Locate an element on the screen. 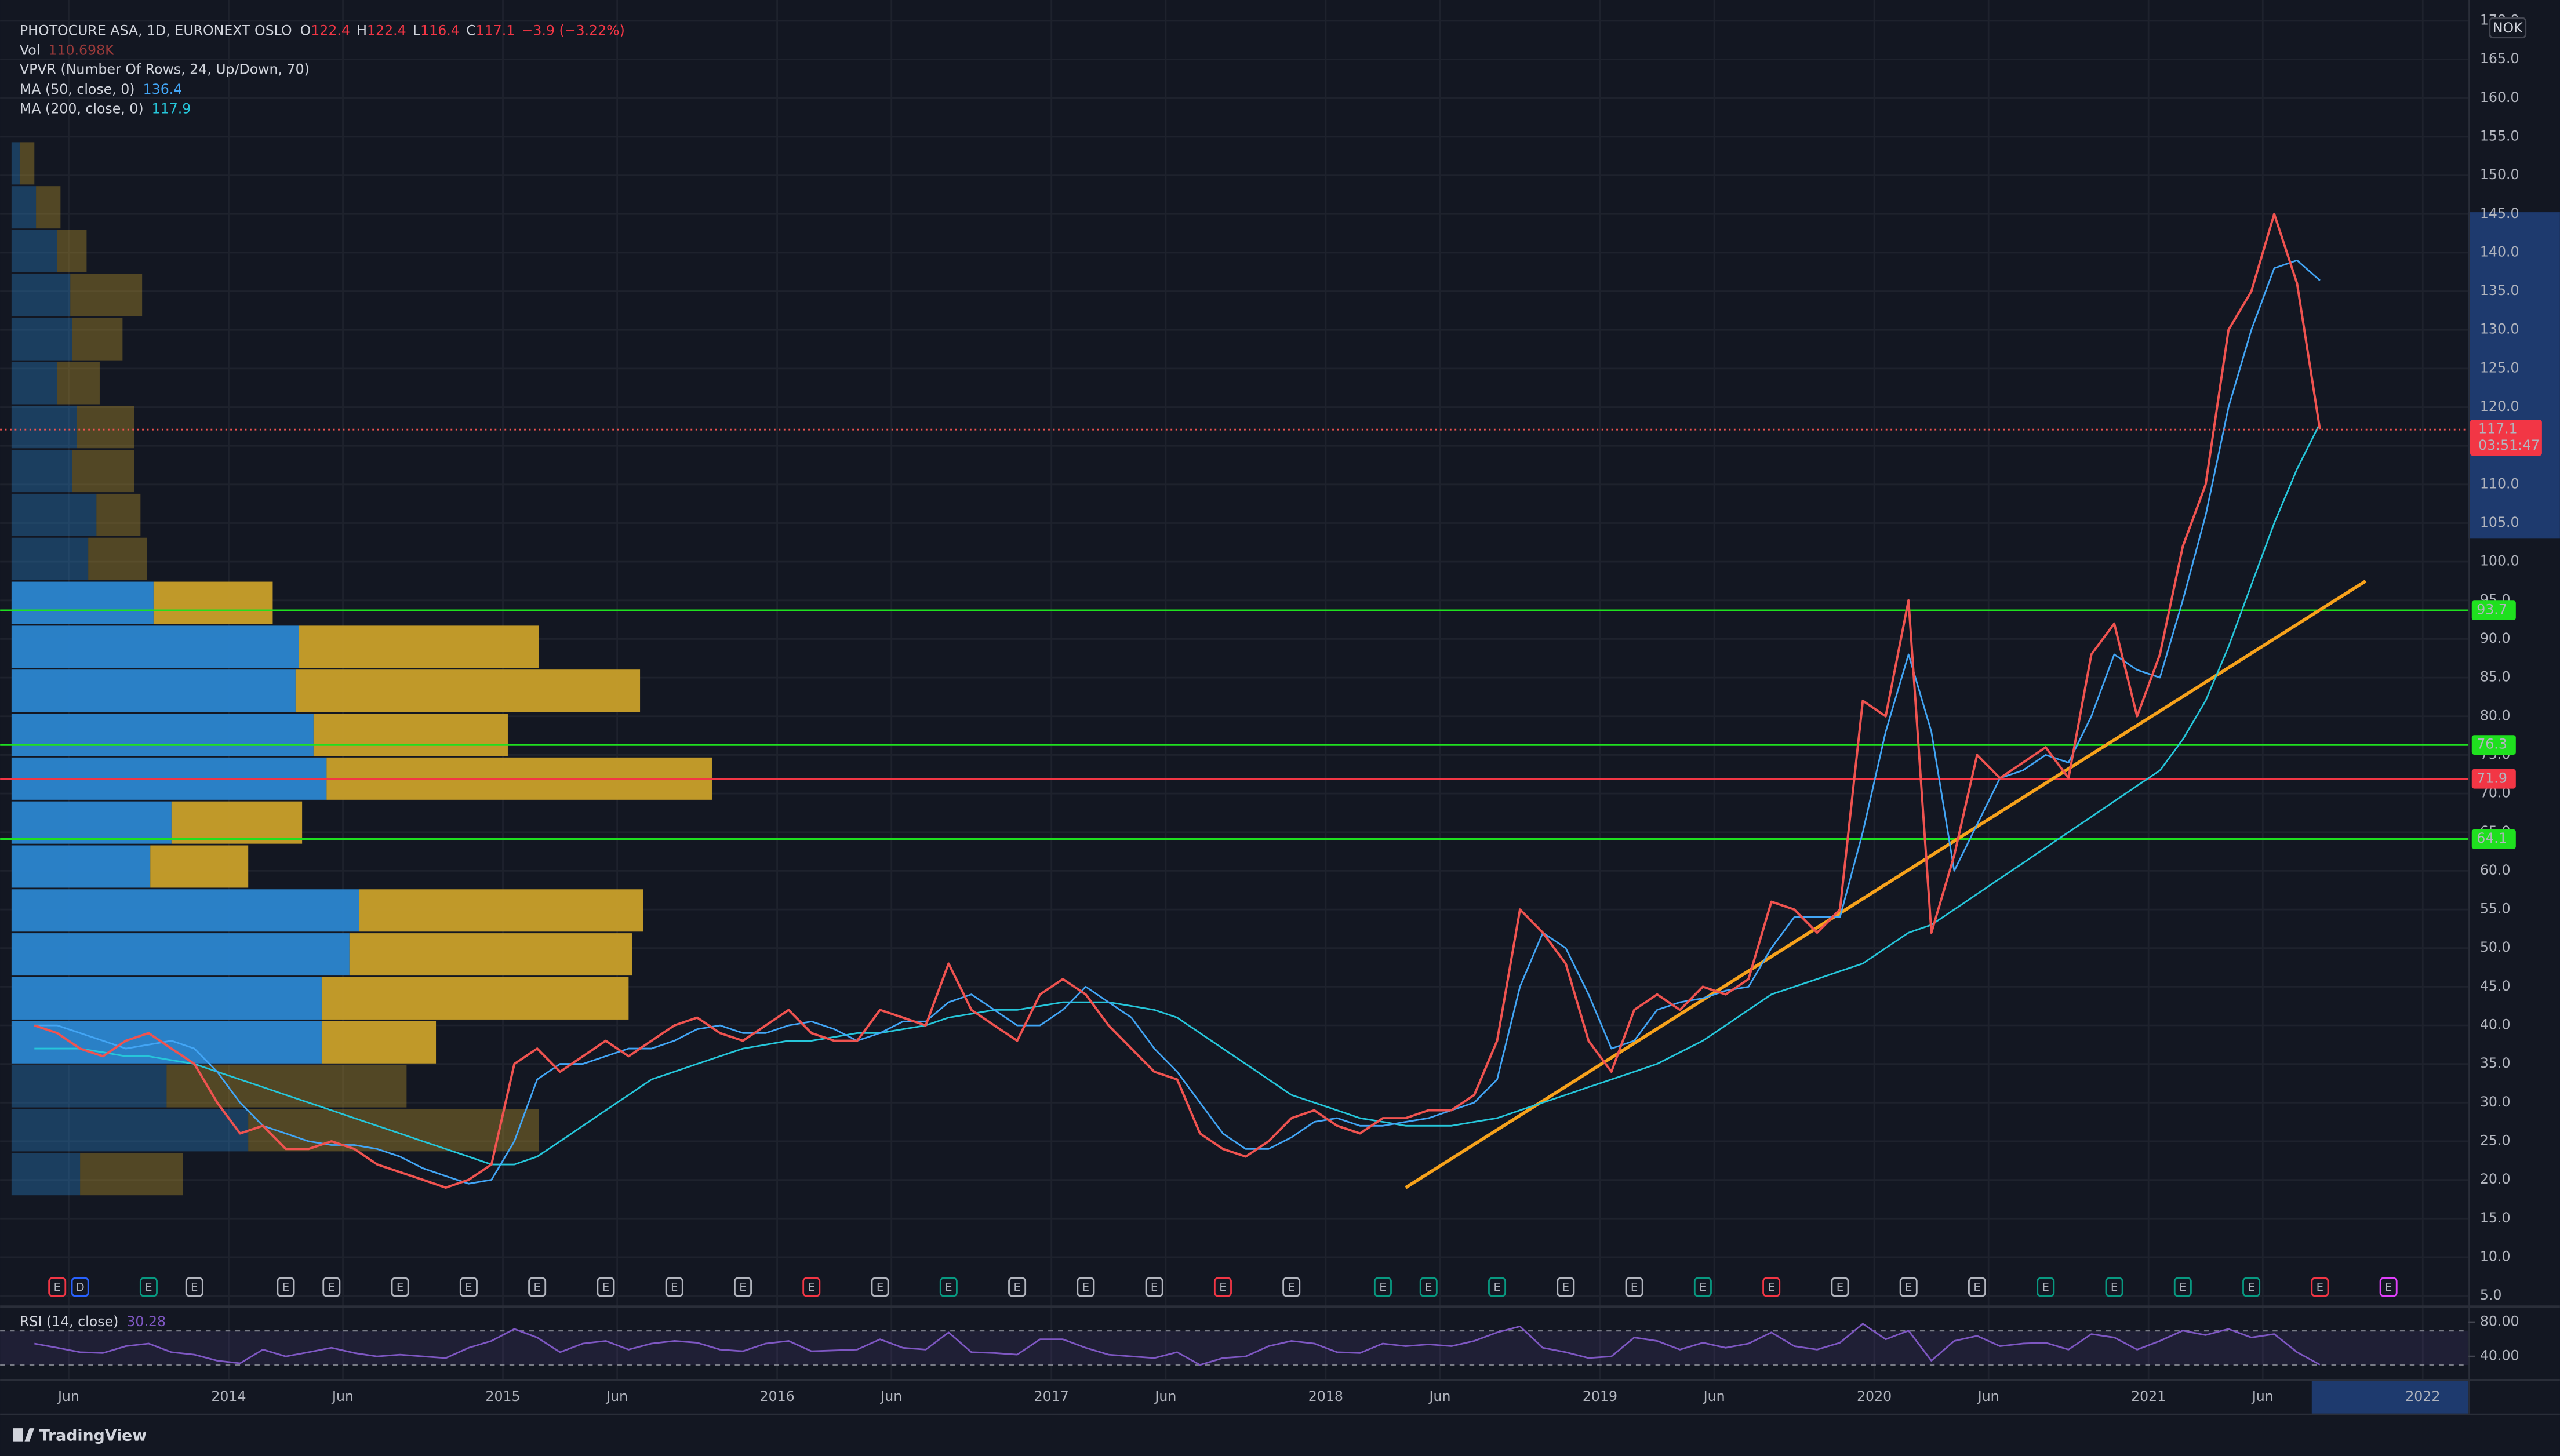  x-tick-label: 2018 is located at coordinates (1326, 1396).